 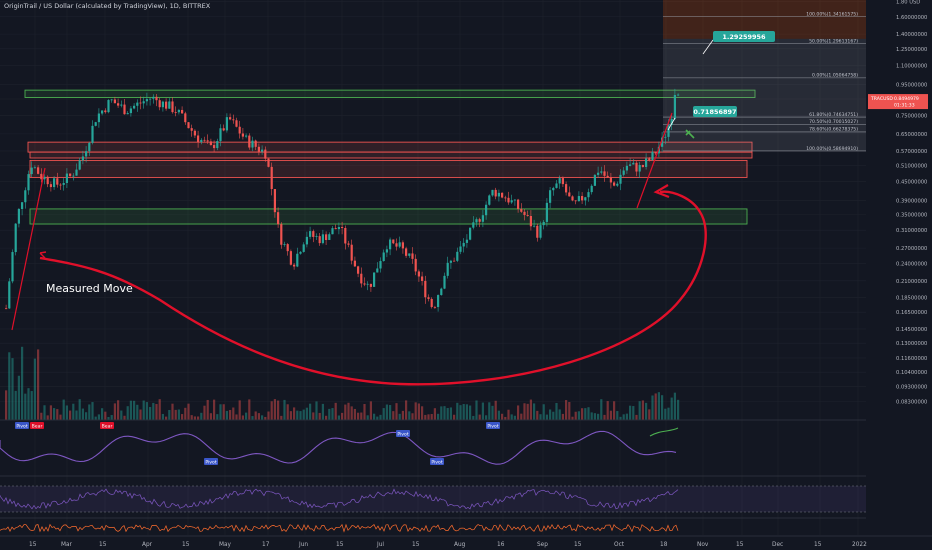 What do you see at coordinates (911, 249) in the screenshot?
I see `price-tick: 0.27000000` at bounding box center [911, 249].